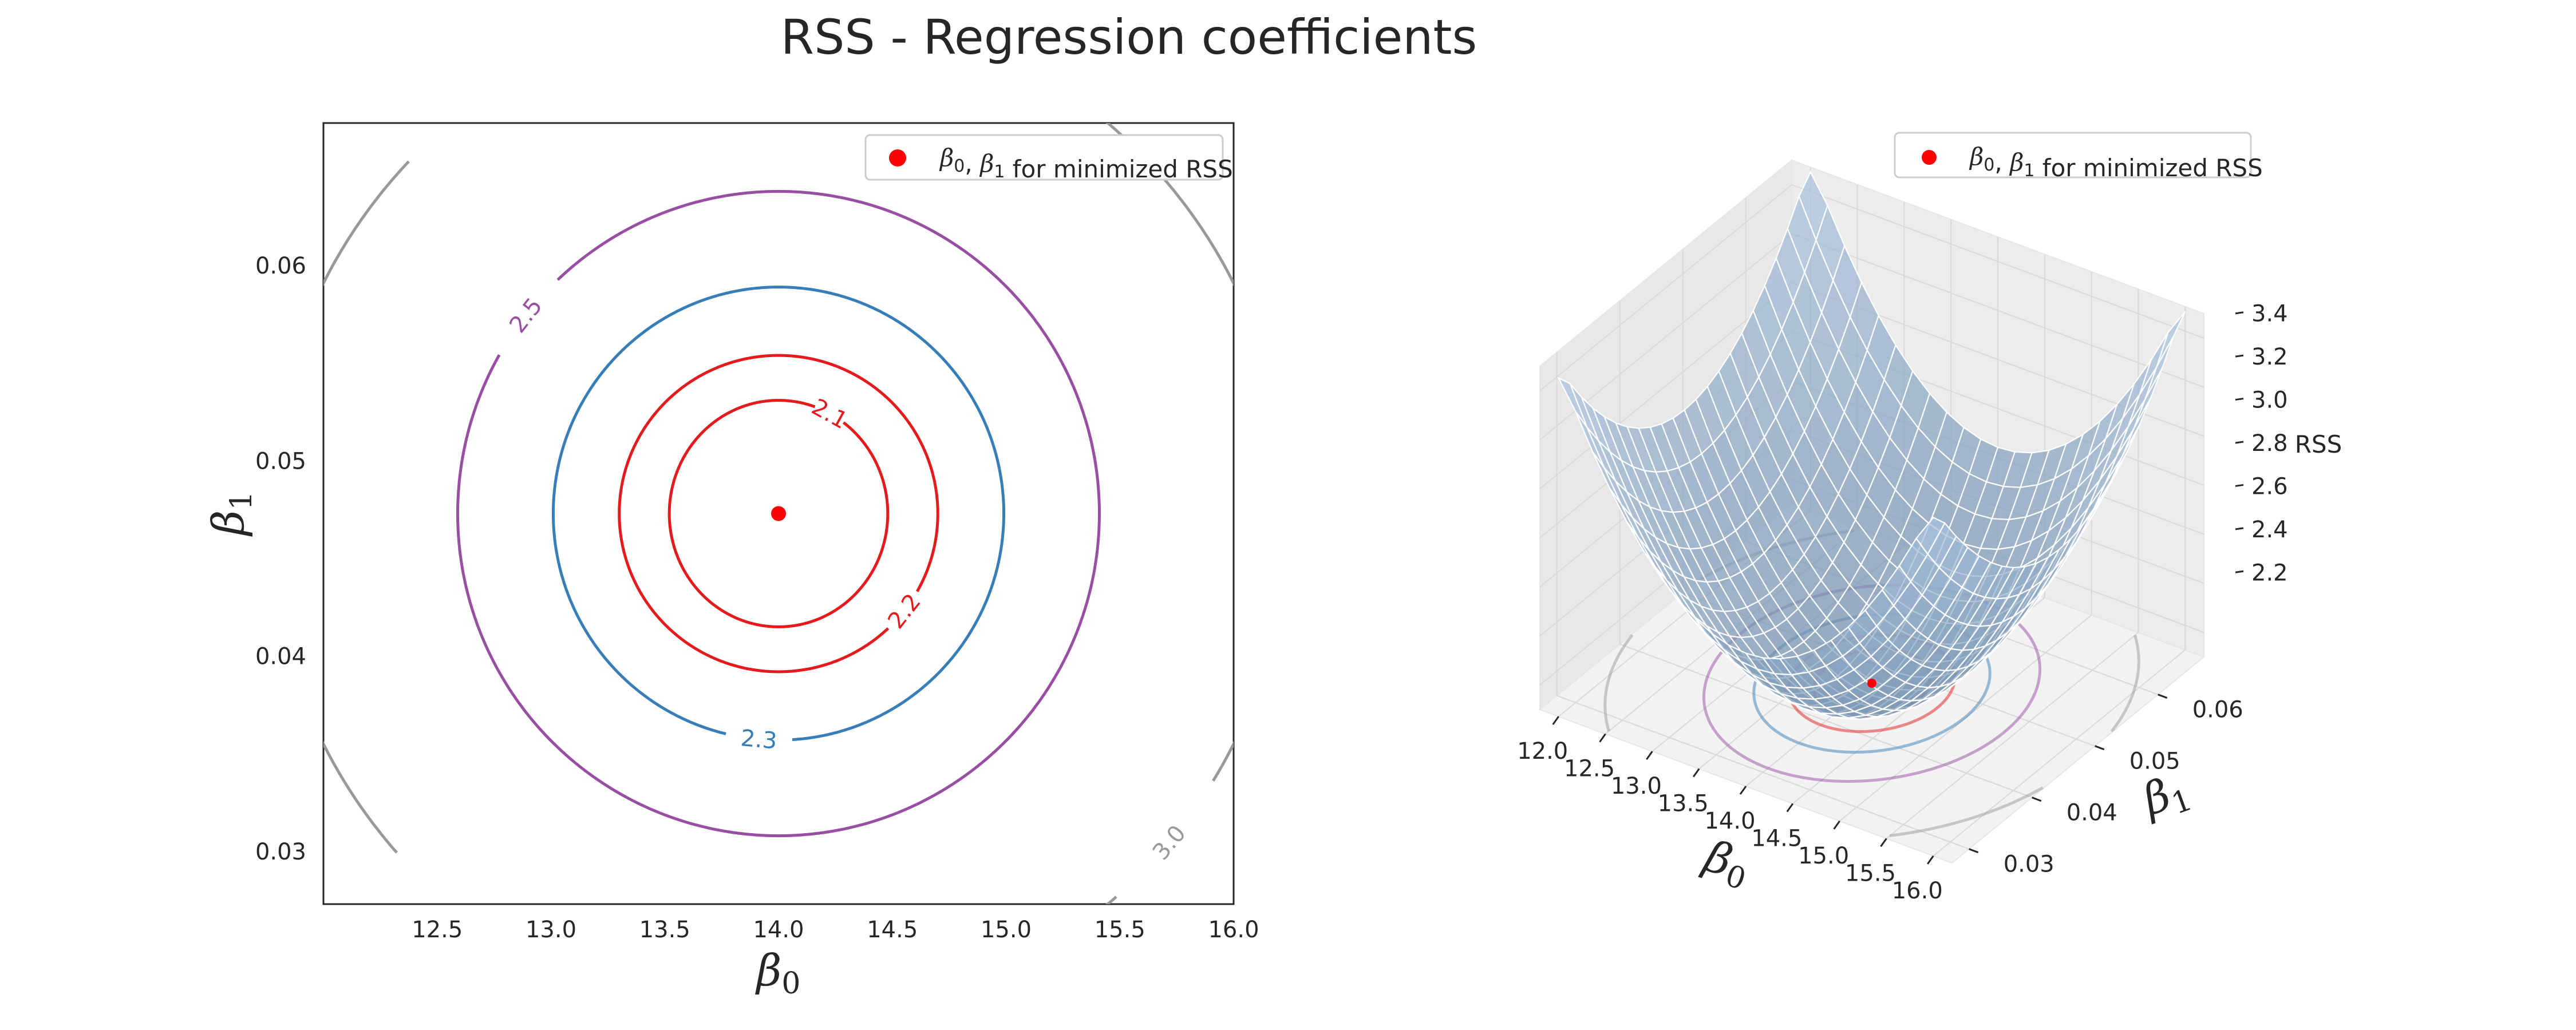  What do you see at coordinates (1917, 891) in the screenshot?
I see `x3d-tick-label: 16.0` at bounding box center [1917, 891].